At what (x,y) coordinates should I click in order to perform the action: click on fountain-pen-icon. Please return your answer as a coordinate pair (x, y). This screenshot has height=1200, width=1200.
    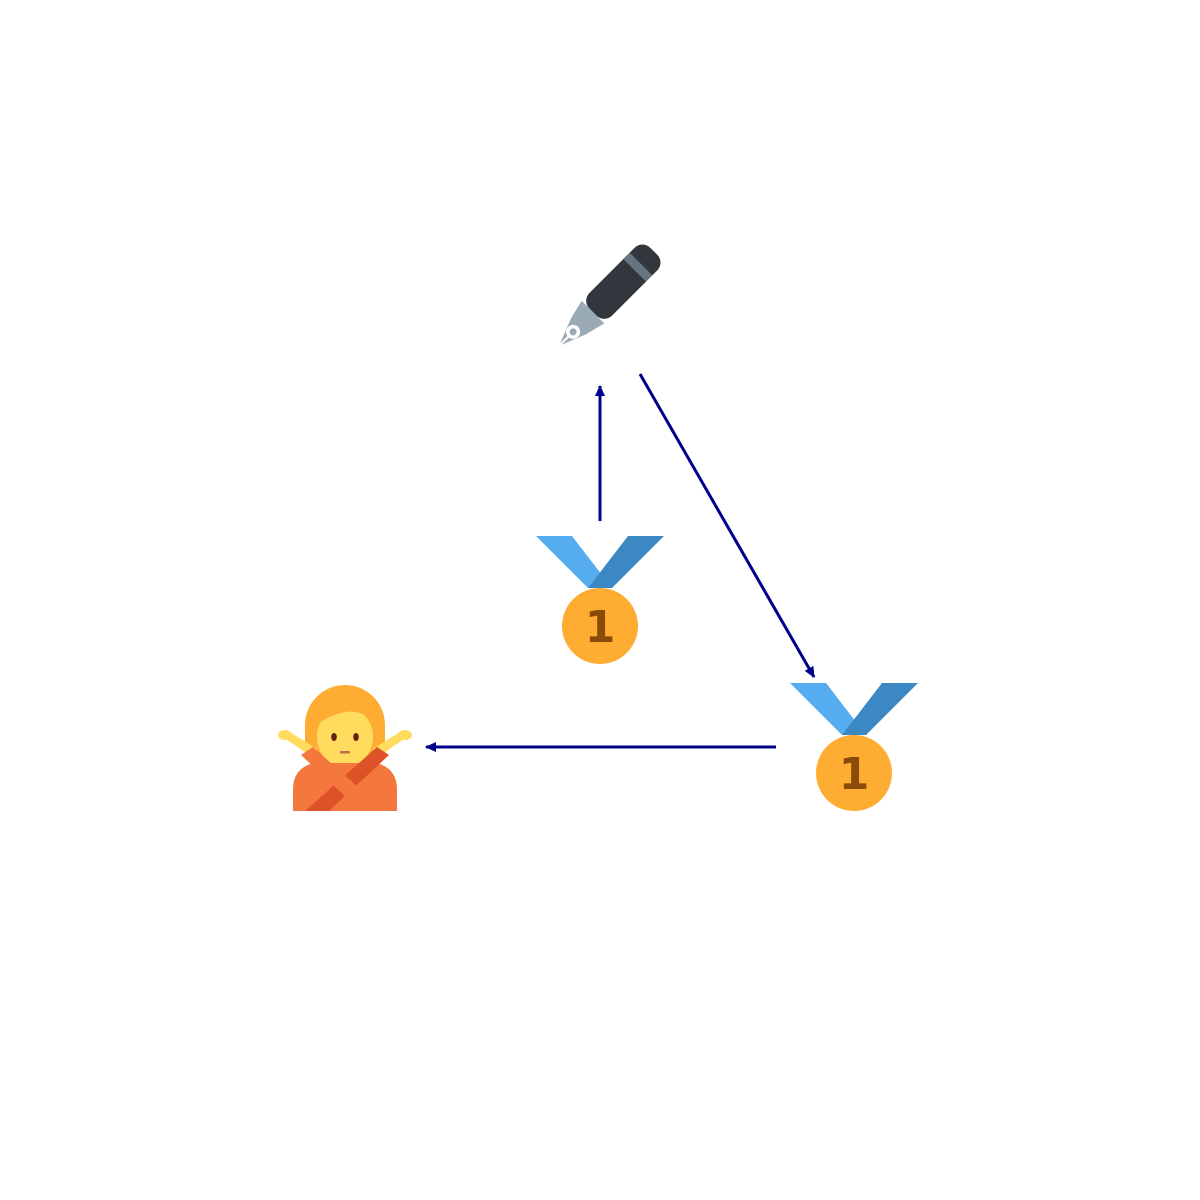
    Looking at the image, I should click on (609, 295).